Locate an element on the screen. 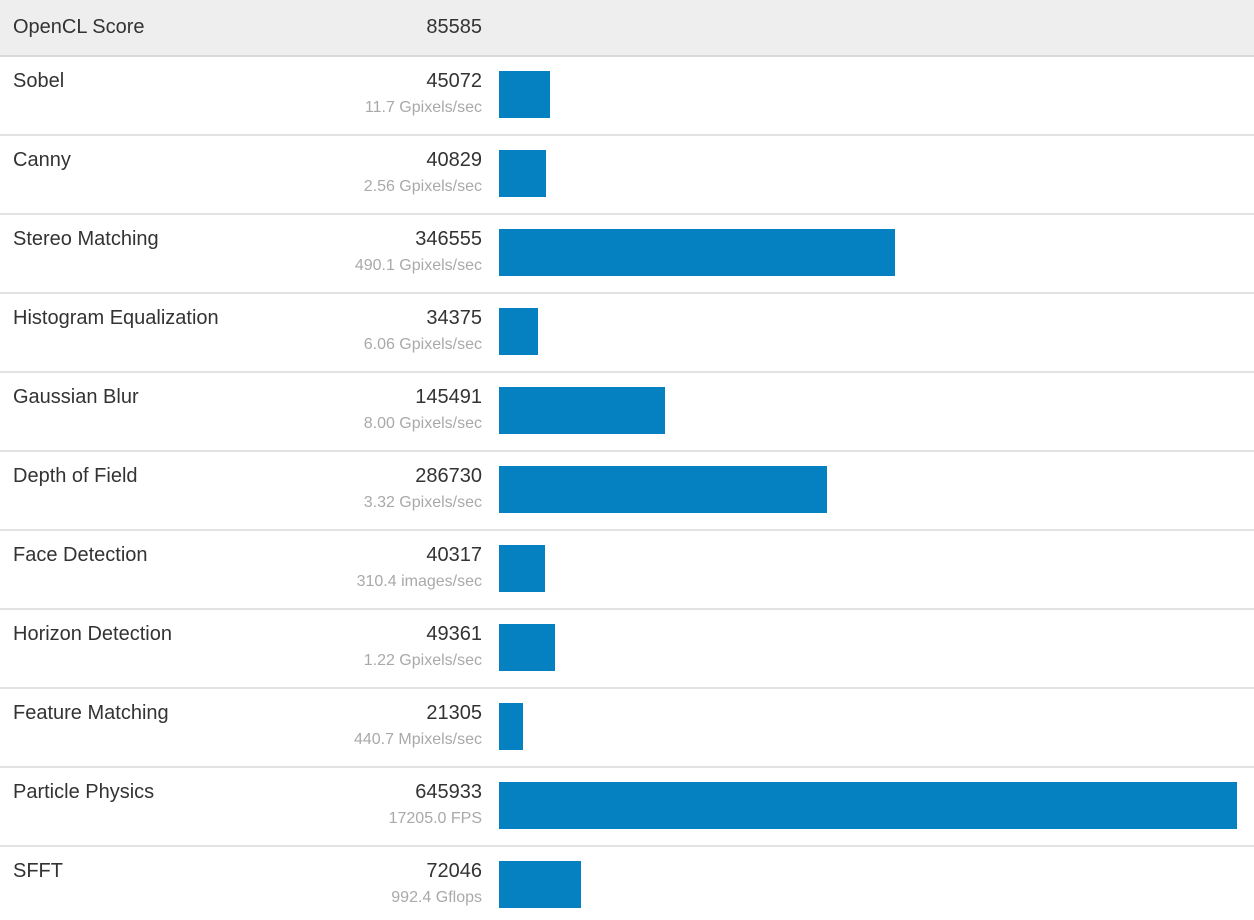 Image resolution: width=1254 pixels, height=920 pixels. benchmark-name: Particle Physics is located at coordinates (84, 792).